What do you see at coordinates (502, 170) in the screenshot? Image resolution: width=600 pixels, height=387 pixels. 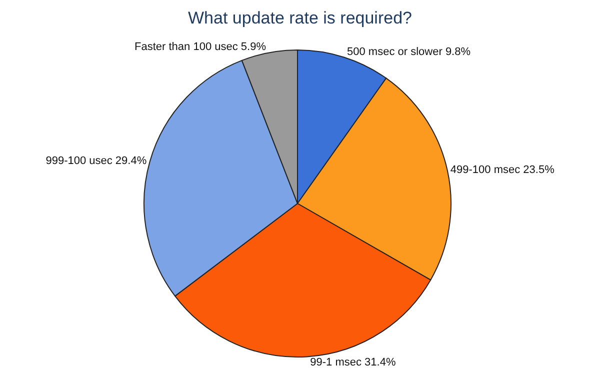 I see `slice-label: 499-100 msec 23.5%` at bounding box center [502, 170].